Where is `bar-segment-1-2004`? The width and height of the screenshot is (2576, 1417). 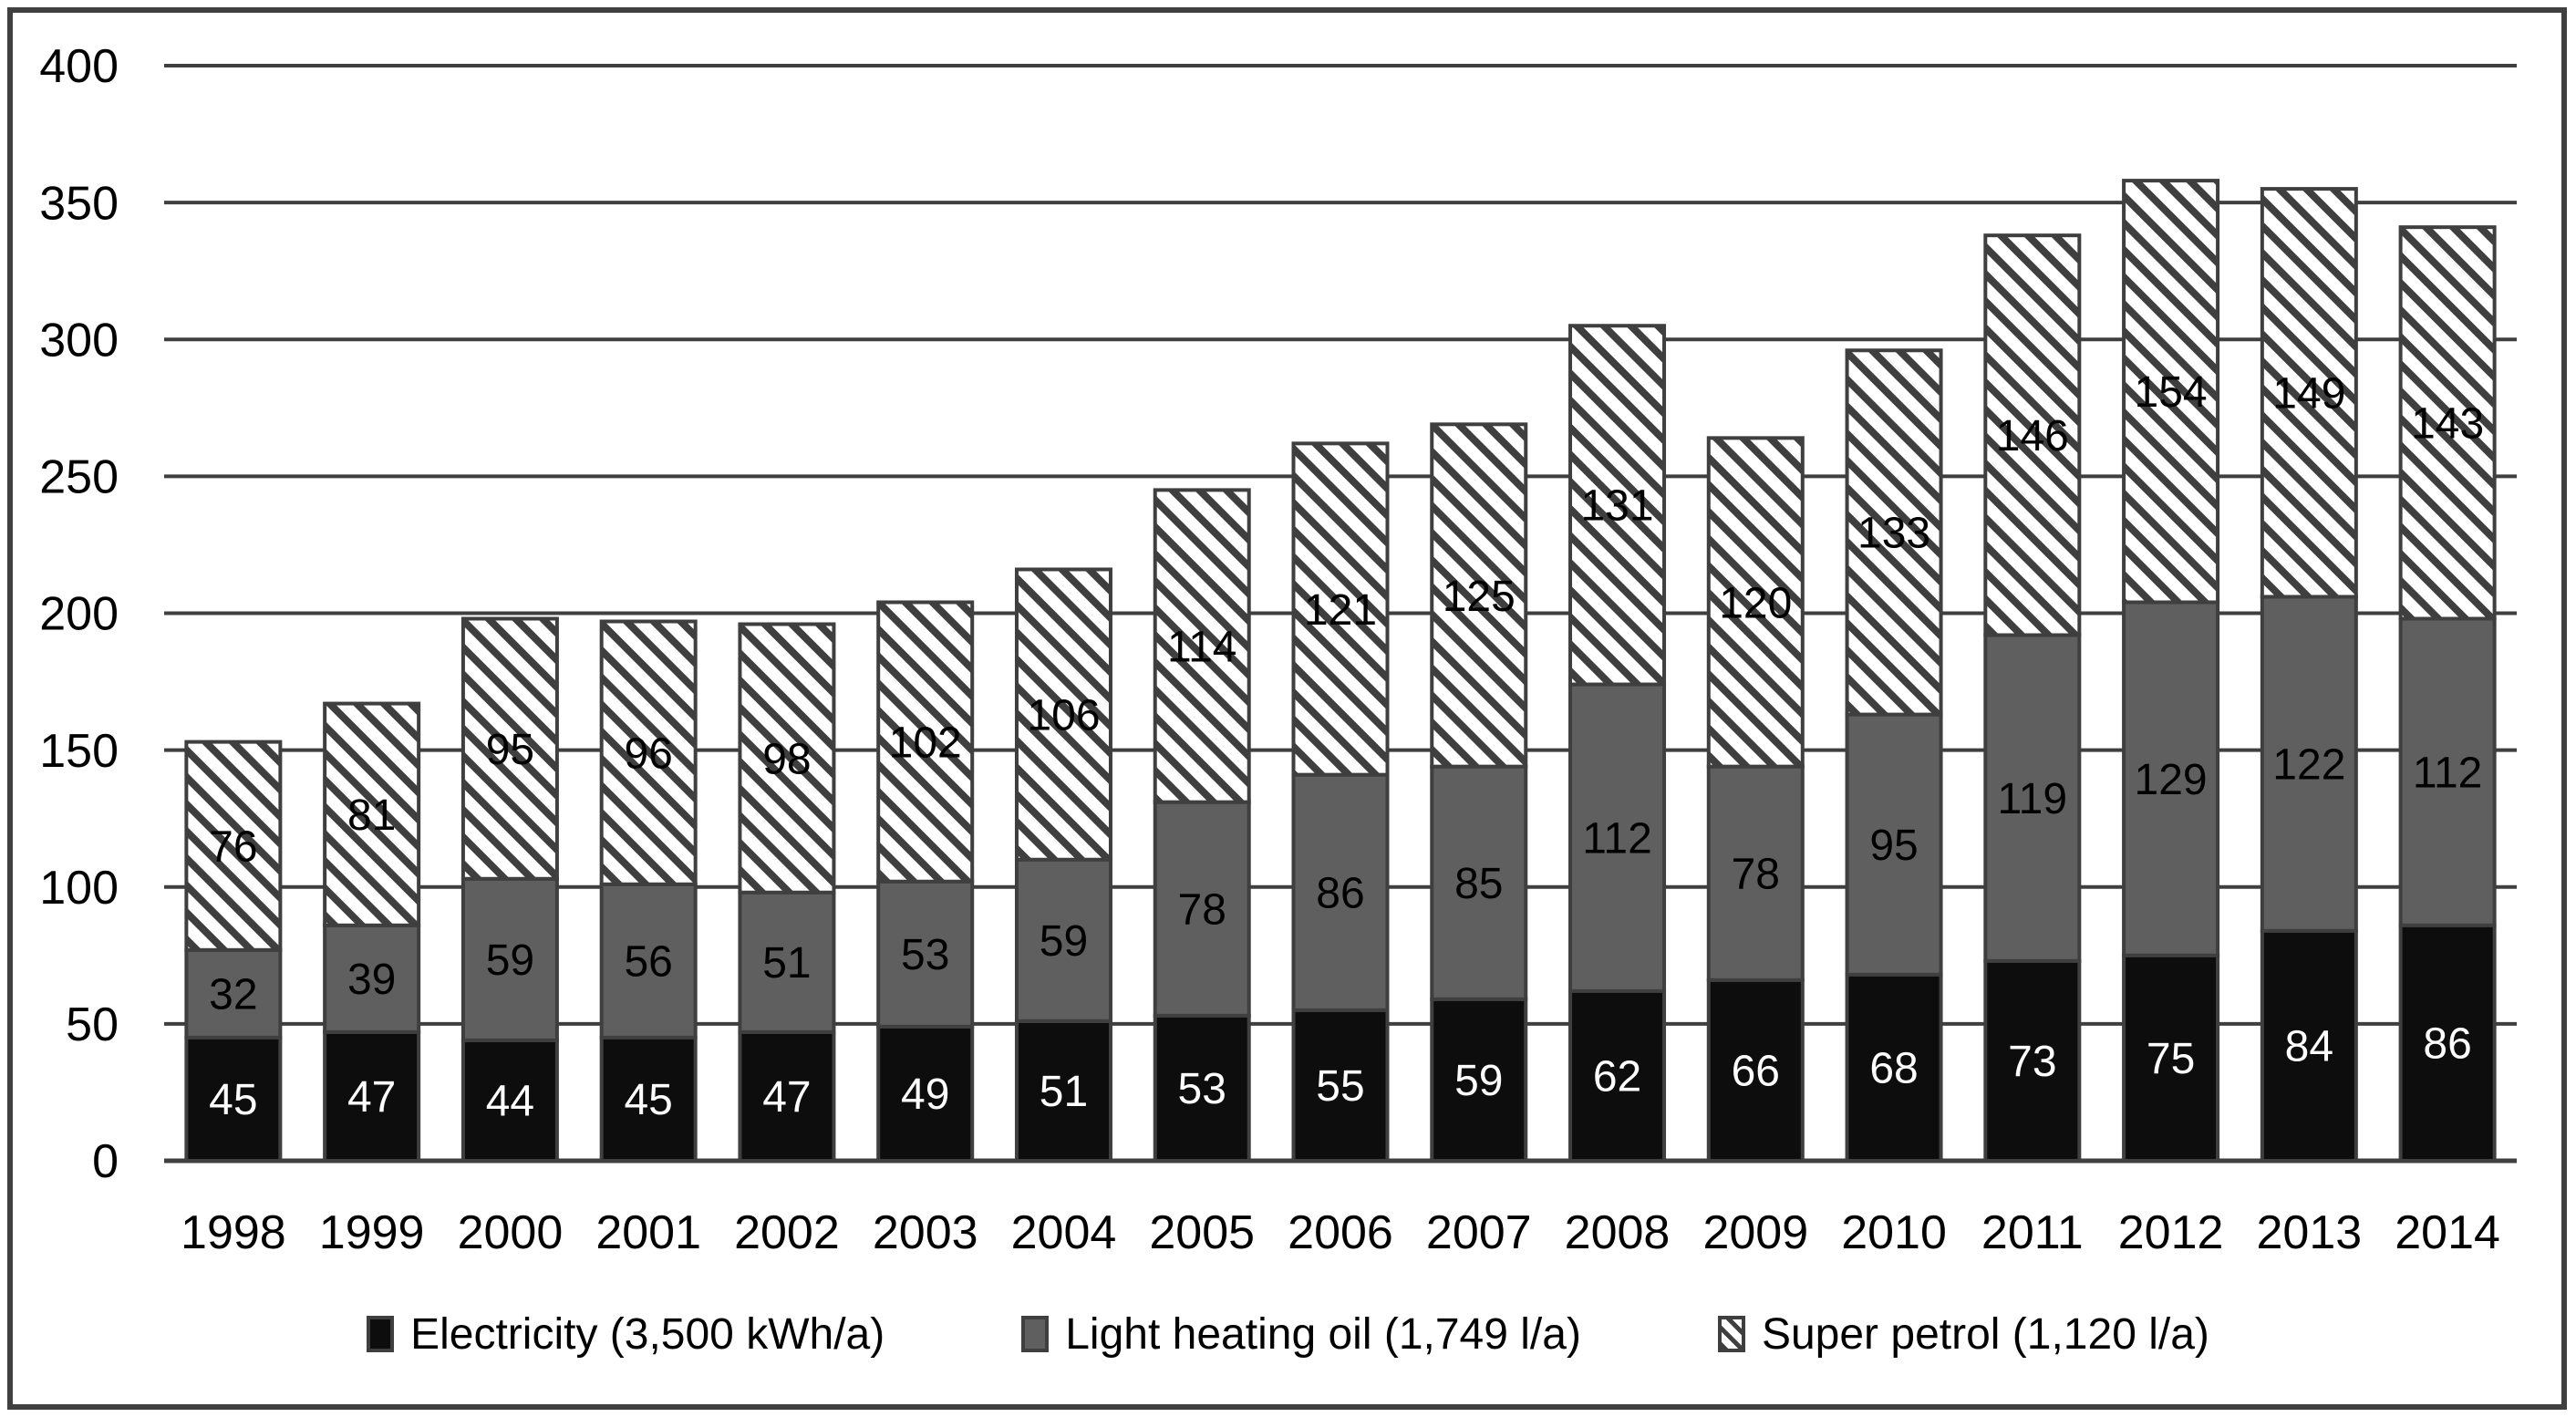
bar-segment-1-2004 is located at coordinates (1063, 940).